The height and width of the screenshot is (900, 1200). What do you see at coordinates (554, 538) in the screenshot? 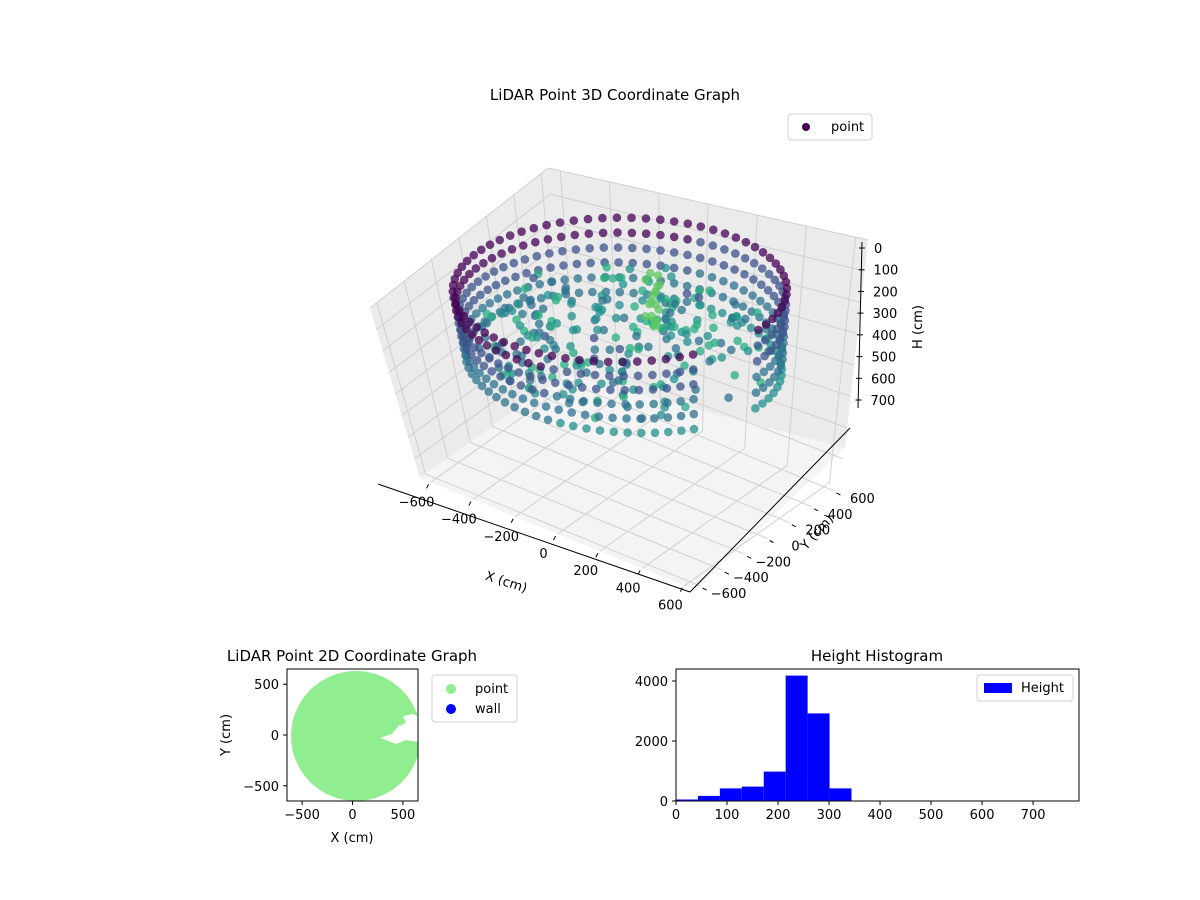
I see `x-tick-3d` at bounding box center [554, 538].